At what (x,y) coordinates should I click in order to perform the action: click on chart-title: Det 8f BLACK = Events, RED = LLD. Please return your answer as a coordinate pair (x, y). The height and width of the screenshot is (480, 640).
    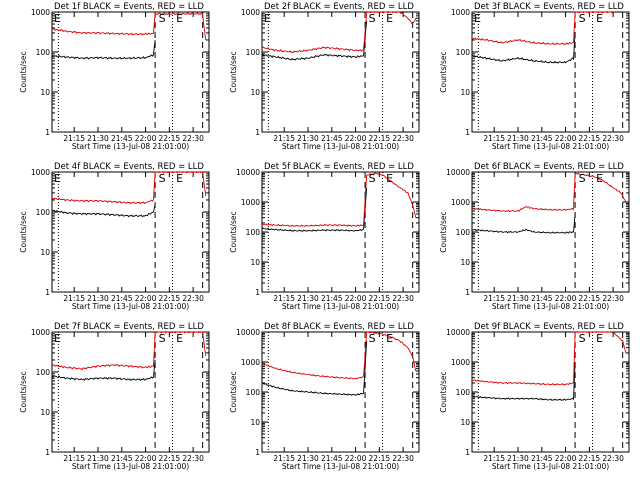
    Looking at the image, I should click on (339, 327).